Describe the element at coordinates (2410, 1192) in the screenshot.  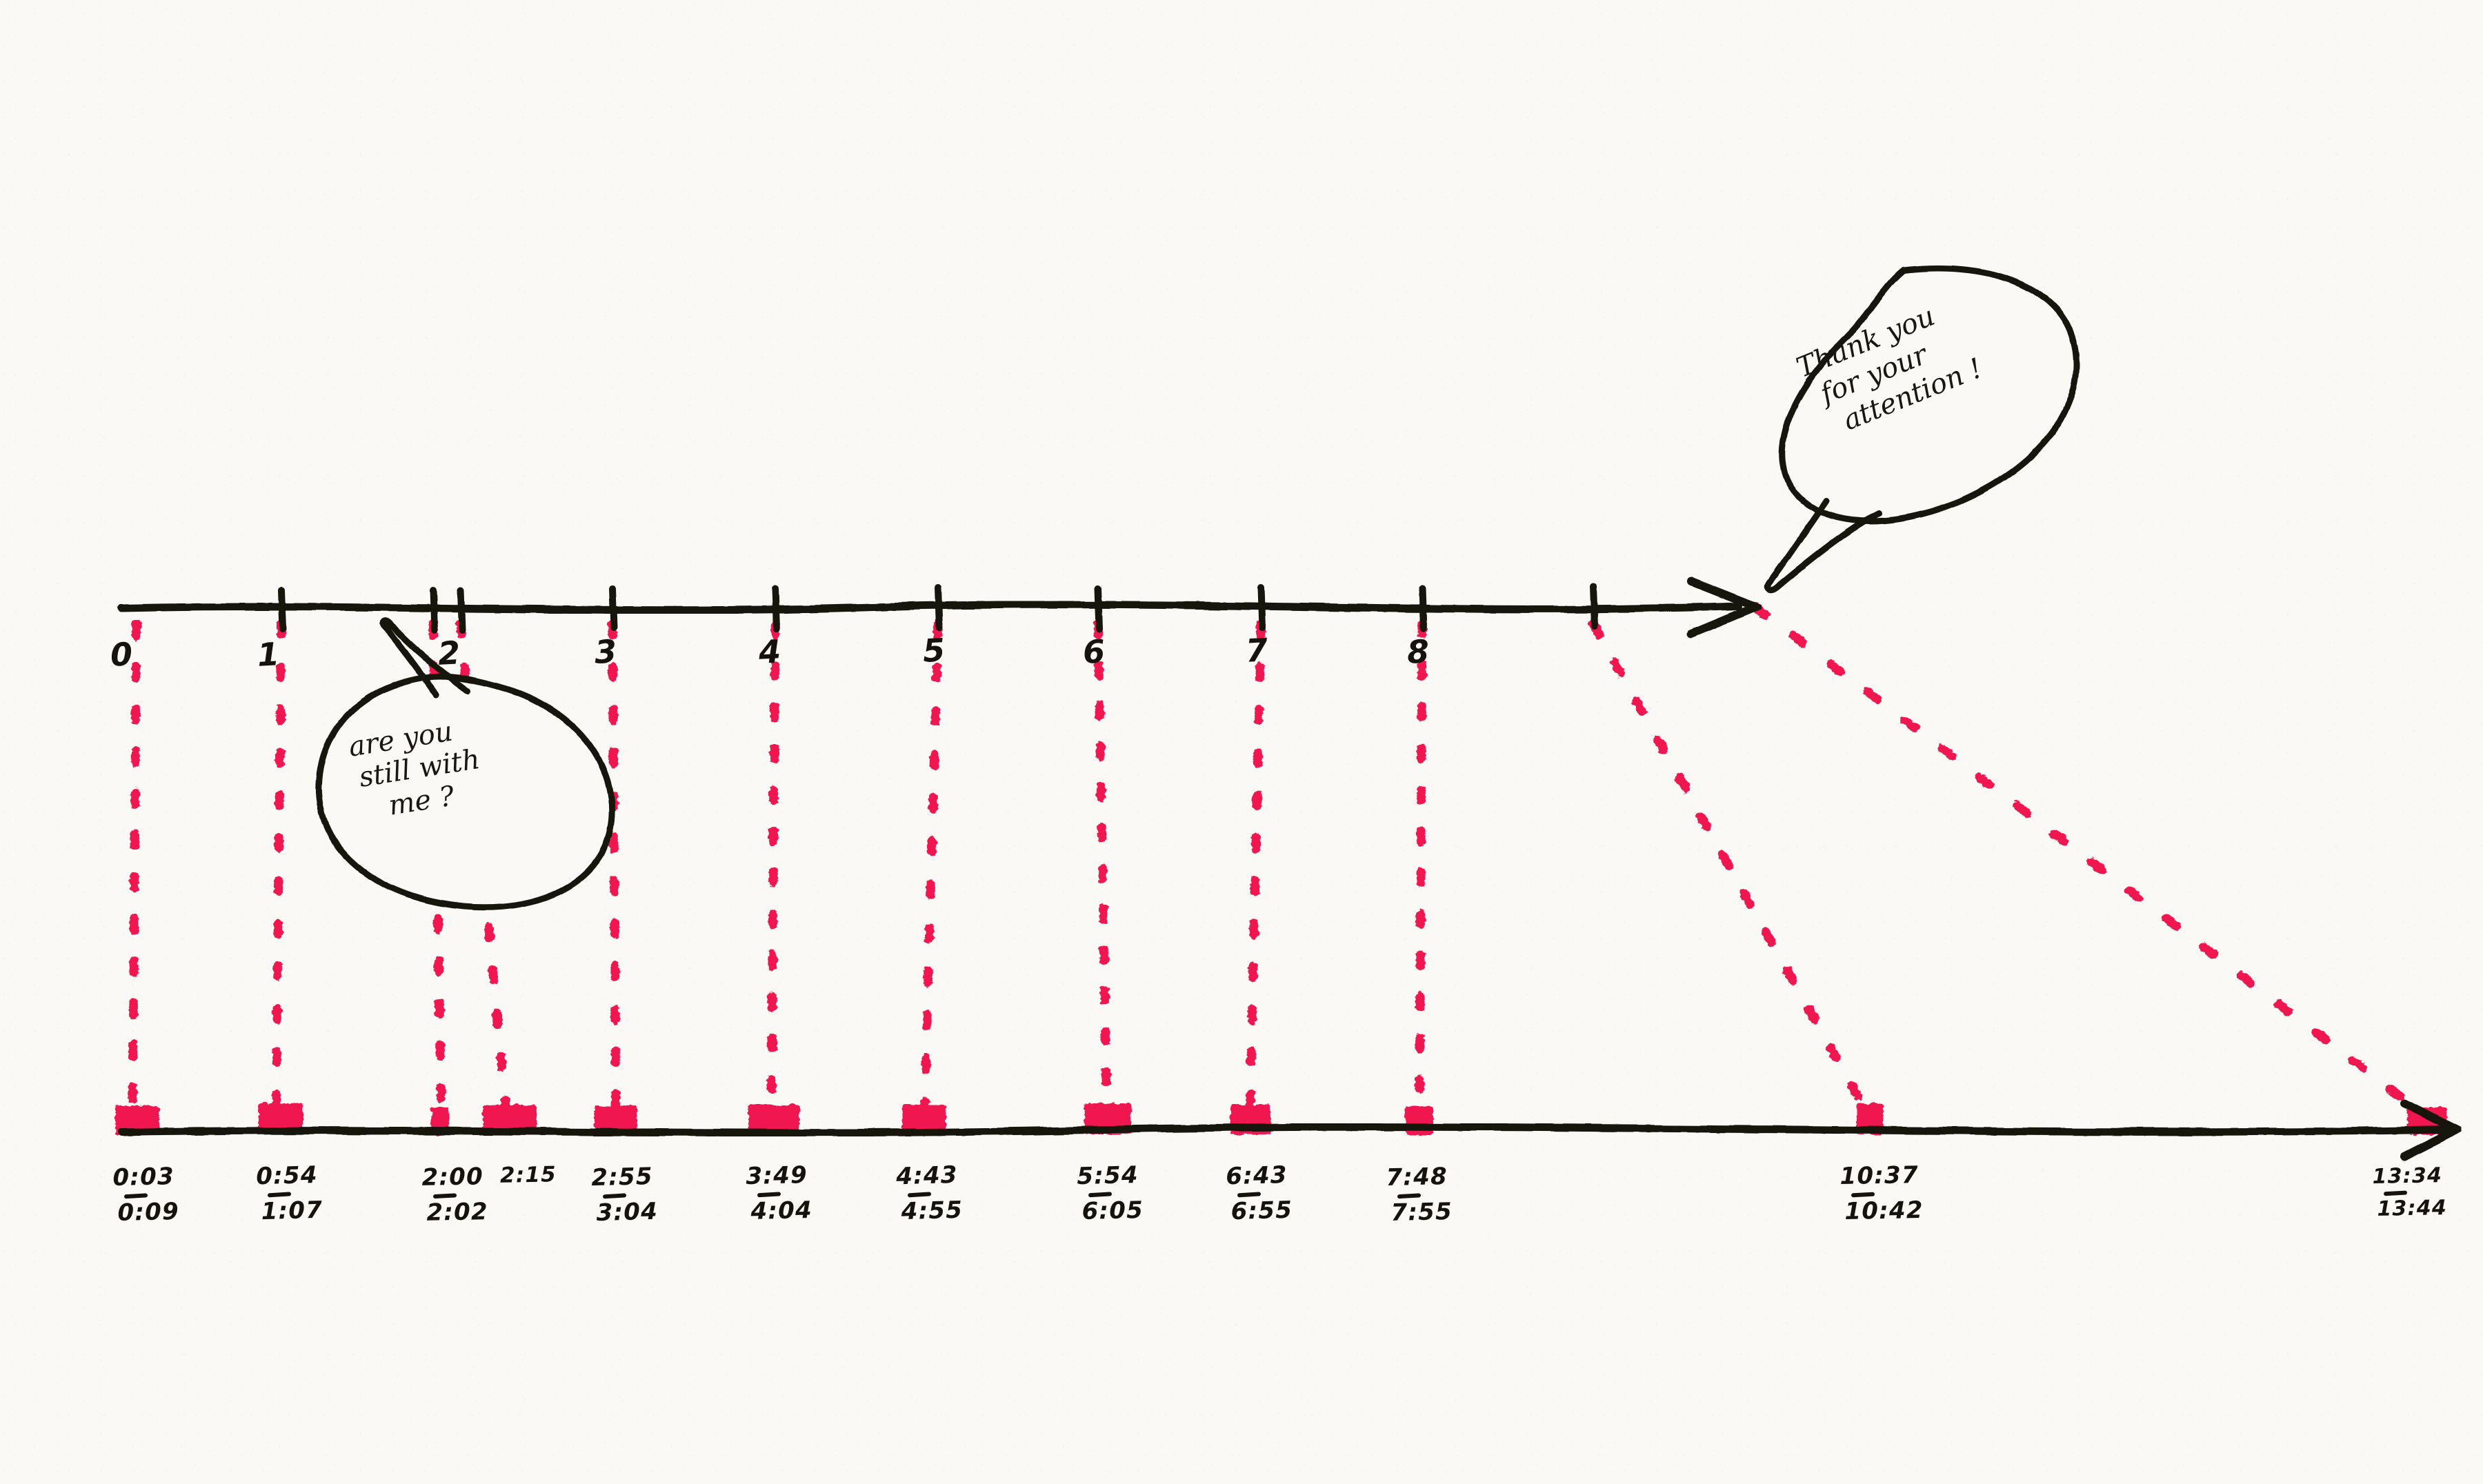
I see `time-marker-m11: 13:34 13:44` at that location.